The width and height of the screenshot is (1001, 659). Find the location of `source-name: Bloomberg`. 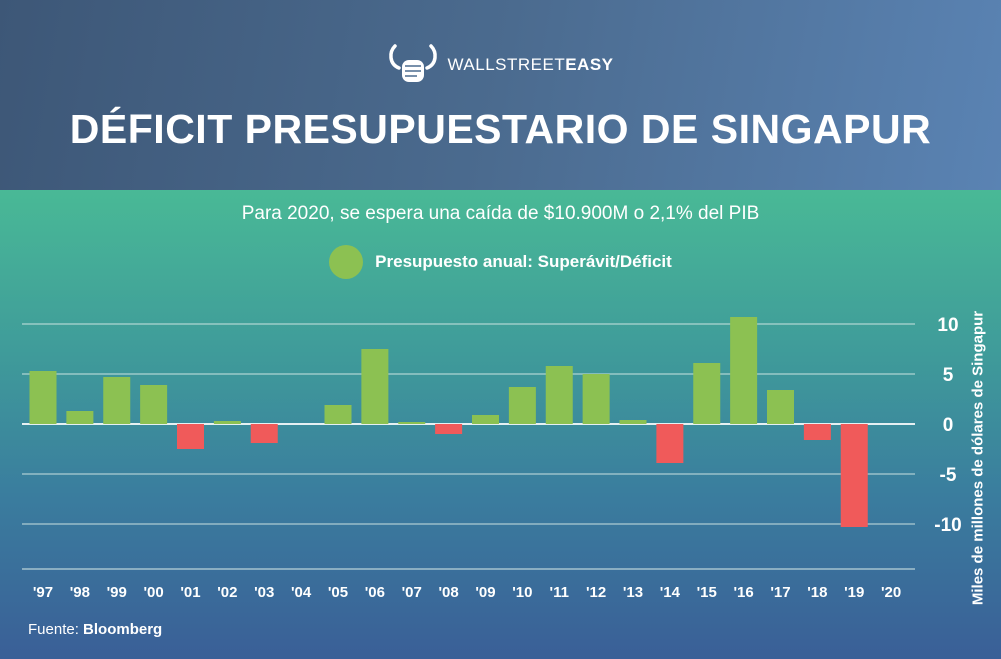

source-name: Bloomberg is located at coordinates (123, 629).